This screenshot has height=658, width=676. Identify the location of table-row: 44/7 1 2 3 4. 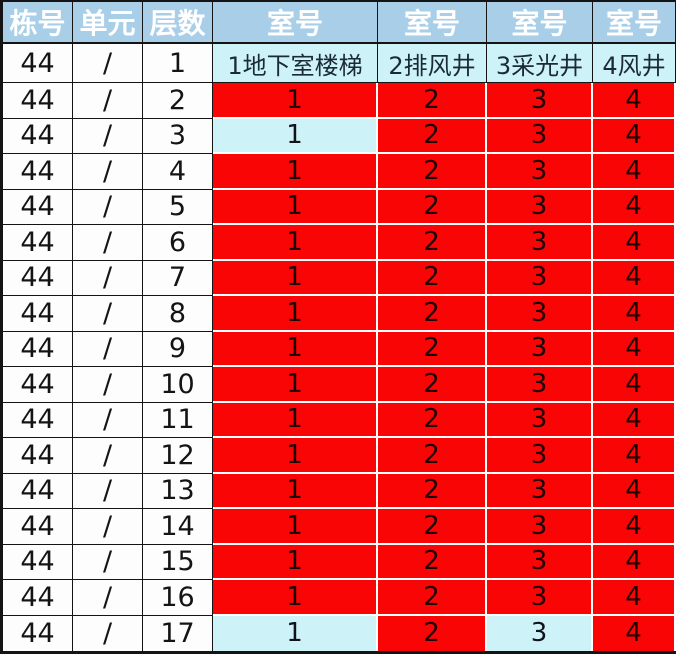
(339, 278).